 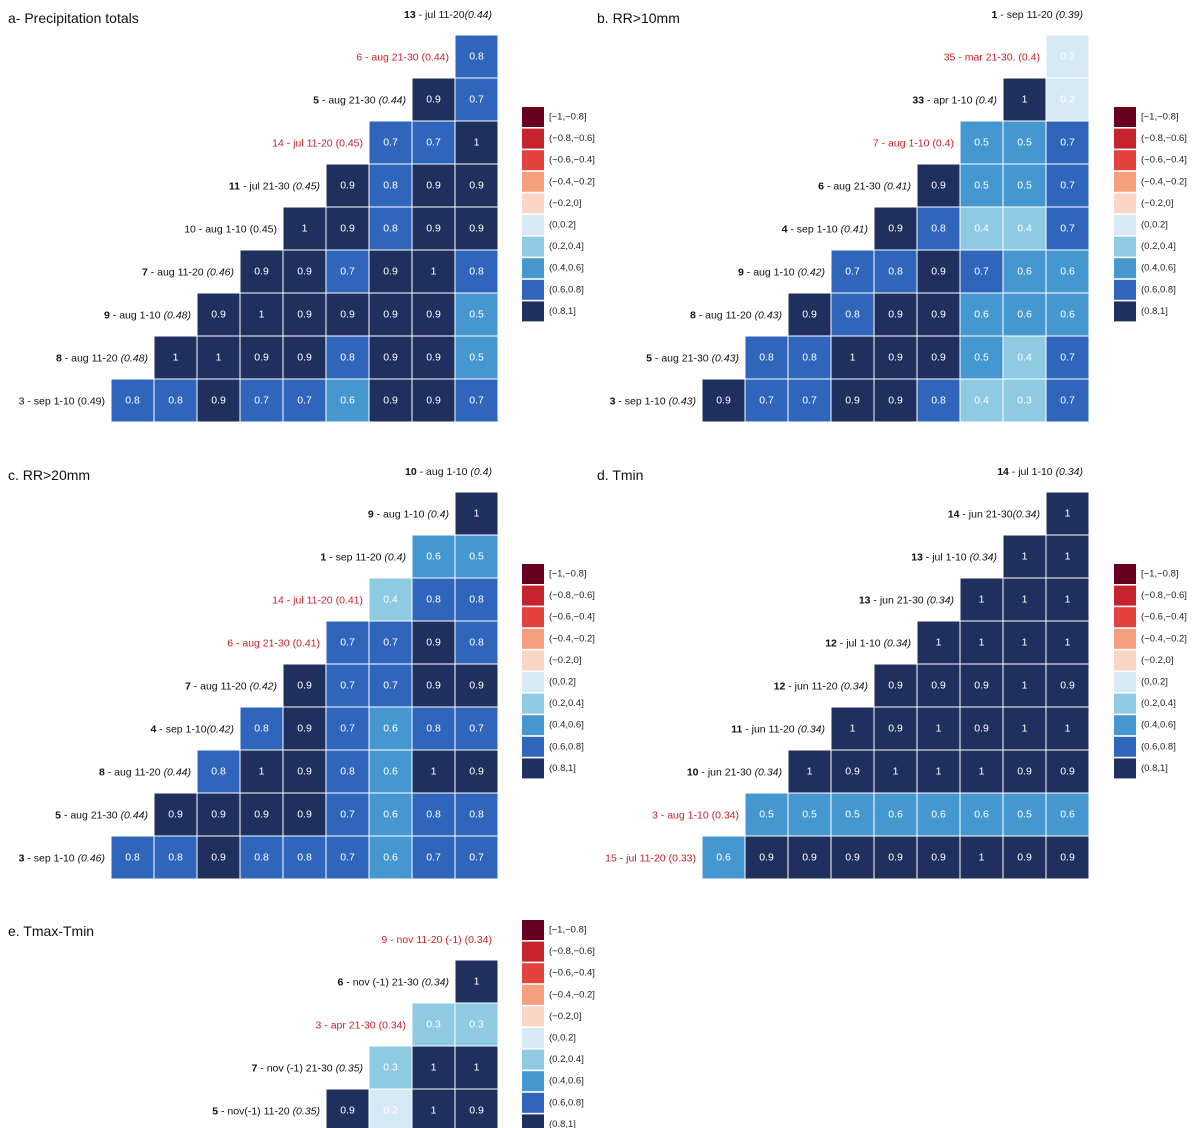 I want to click on cell-value: 0.2, so click(x=1067, y=100).